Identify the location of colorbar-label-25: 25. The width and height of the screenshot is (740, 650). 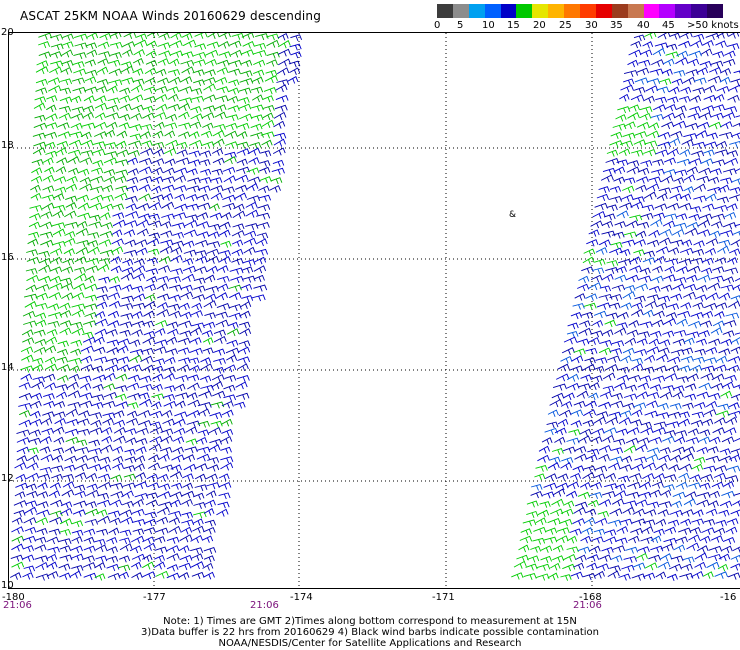
(565, 25).